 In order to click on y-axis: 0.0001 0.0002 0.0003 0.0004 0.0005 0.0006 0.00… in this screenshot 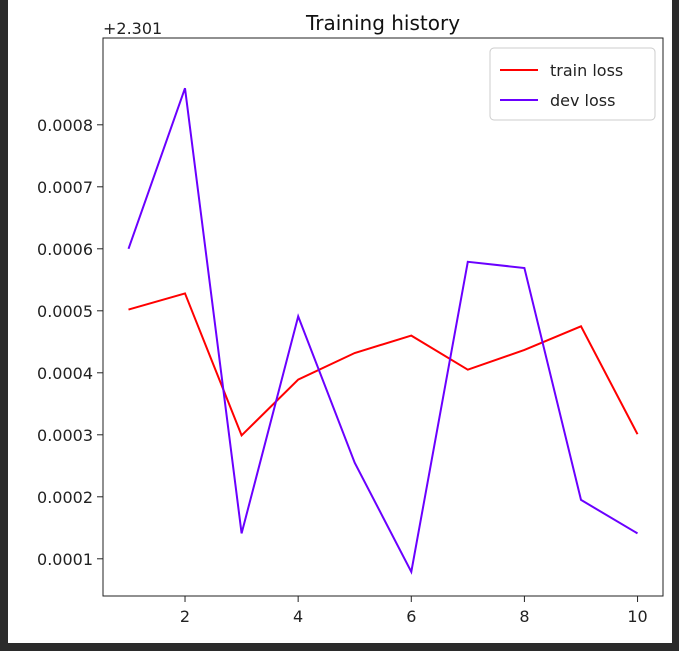, I will do `click(70, 342)`.